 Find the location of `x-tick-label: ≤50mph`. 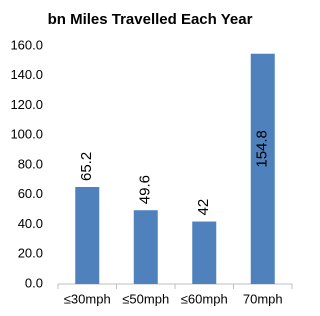

x-tick-label: ≤50mph is located at coordinates (145, 298).